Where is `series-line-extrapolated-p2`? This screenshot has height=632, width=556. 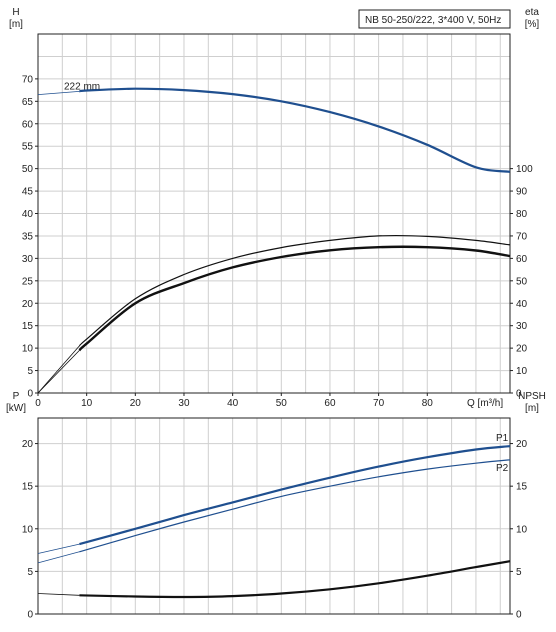 series-line-extrapolated-p2 is located at coordinates (58, 557).